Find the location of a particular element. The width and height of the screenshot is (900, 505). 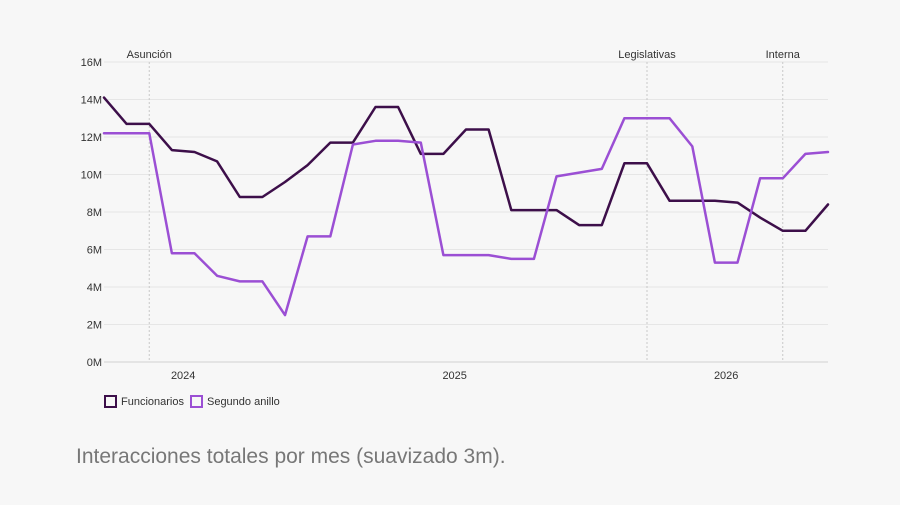

y-tick-label: 0M is located at coordinates (94, 363).